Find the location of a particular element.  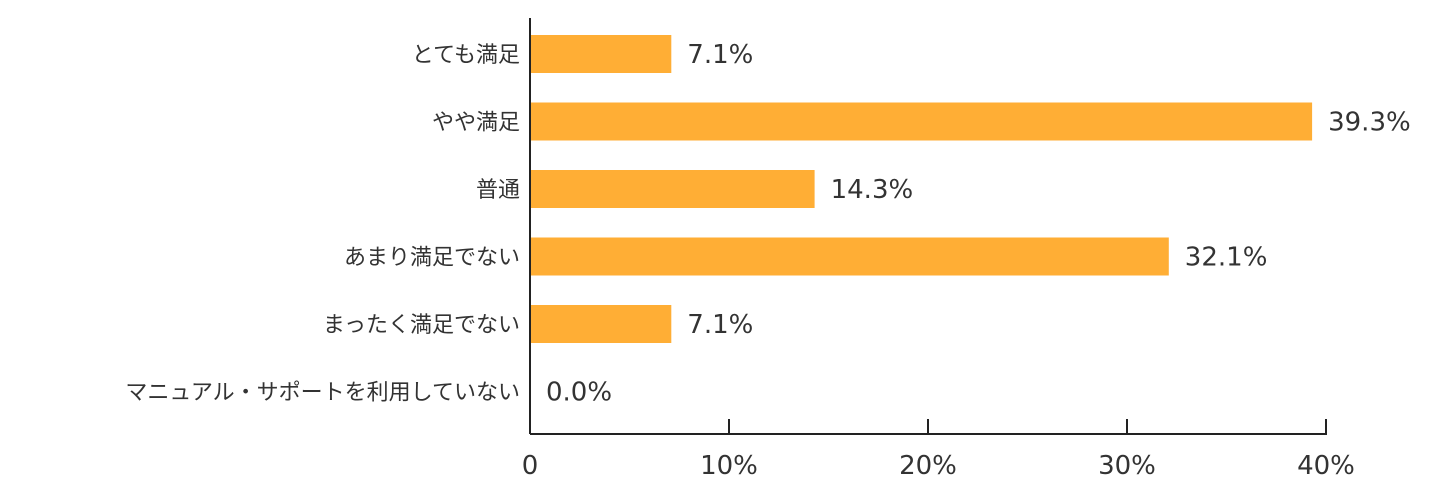

category-label: あまり満足でない is located at coordinates (432, 258).